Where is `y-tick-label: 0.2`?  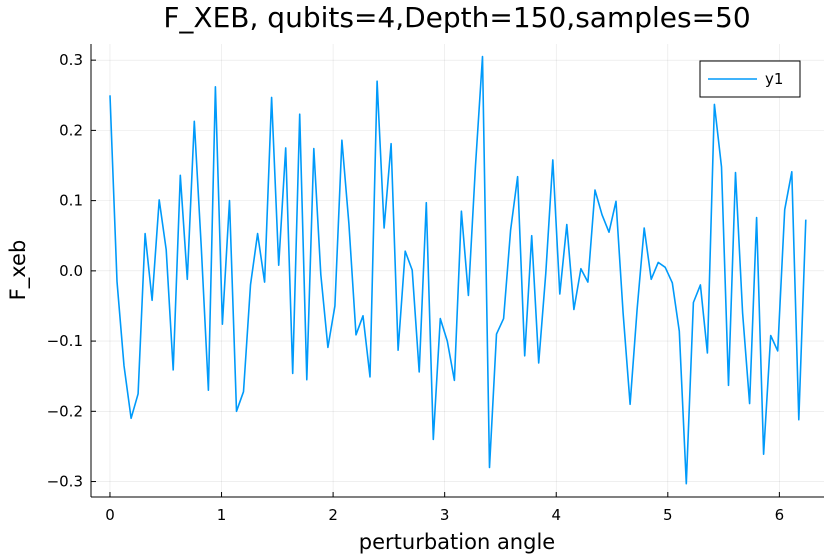 y-tick-label: 0.2 is located at coordinates (71, 130).